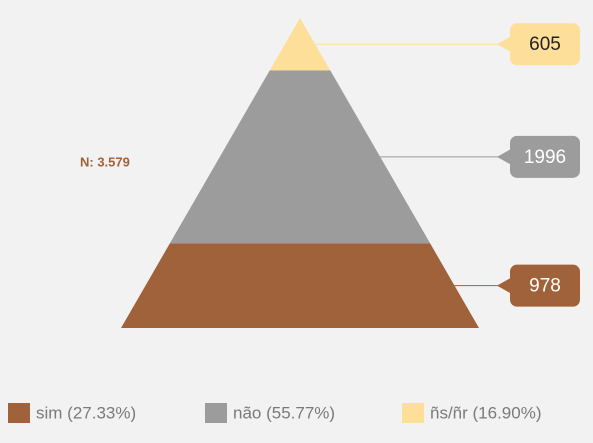  I want to click on data-label: 1996, so click(545, 157).